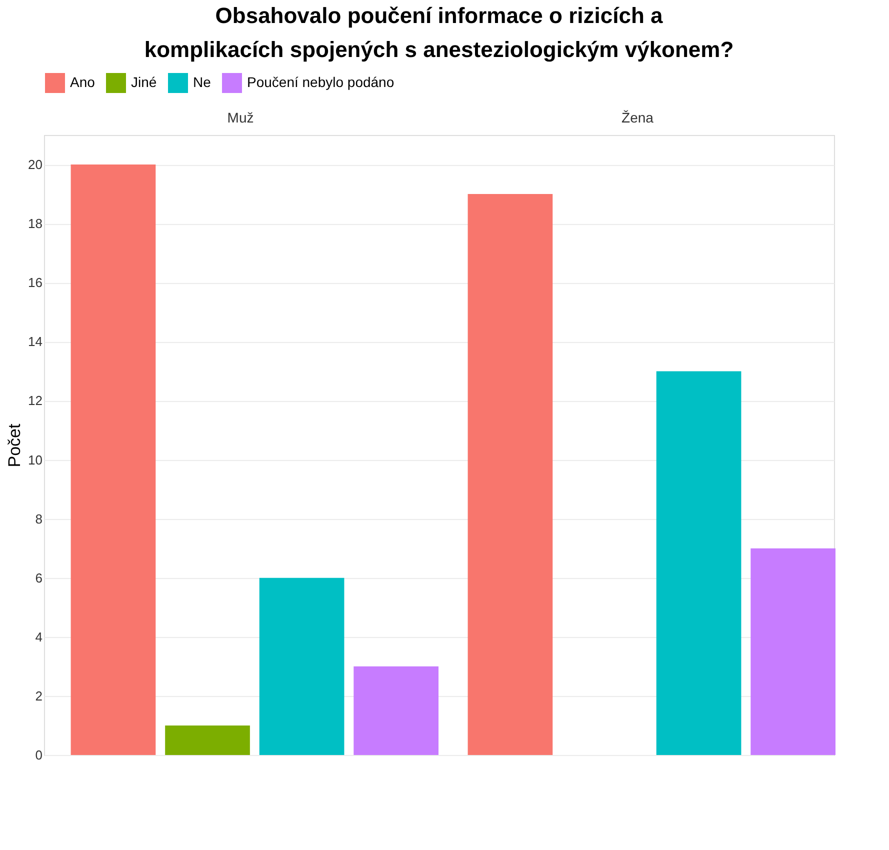 The image size is (889, 850). I want to click on y-tick-label: 16, so click(35, 282).